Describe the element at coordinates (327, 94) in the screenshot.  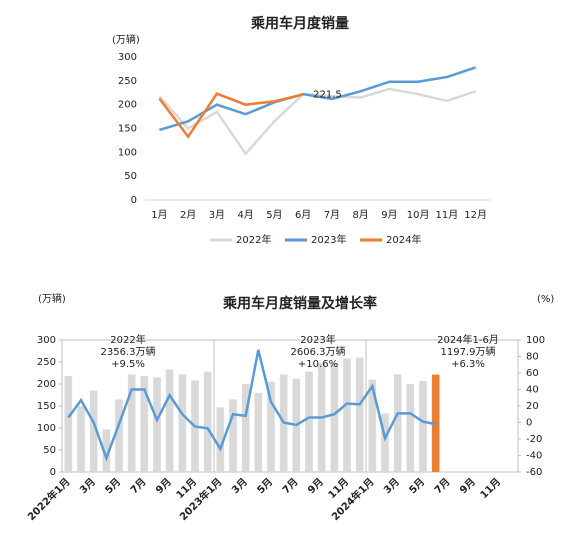
I see `data-label: 221.5` at that location.